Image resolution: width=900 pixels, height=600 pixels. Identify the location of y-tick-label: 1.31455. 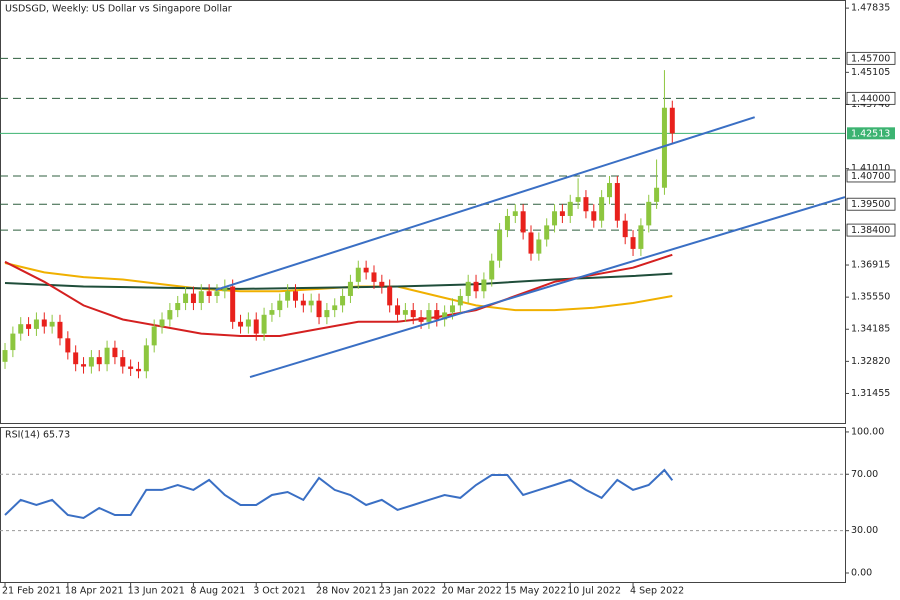
(870, 393).